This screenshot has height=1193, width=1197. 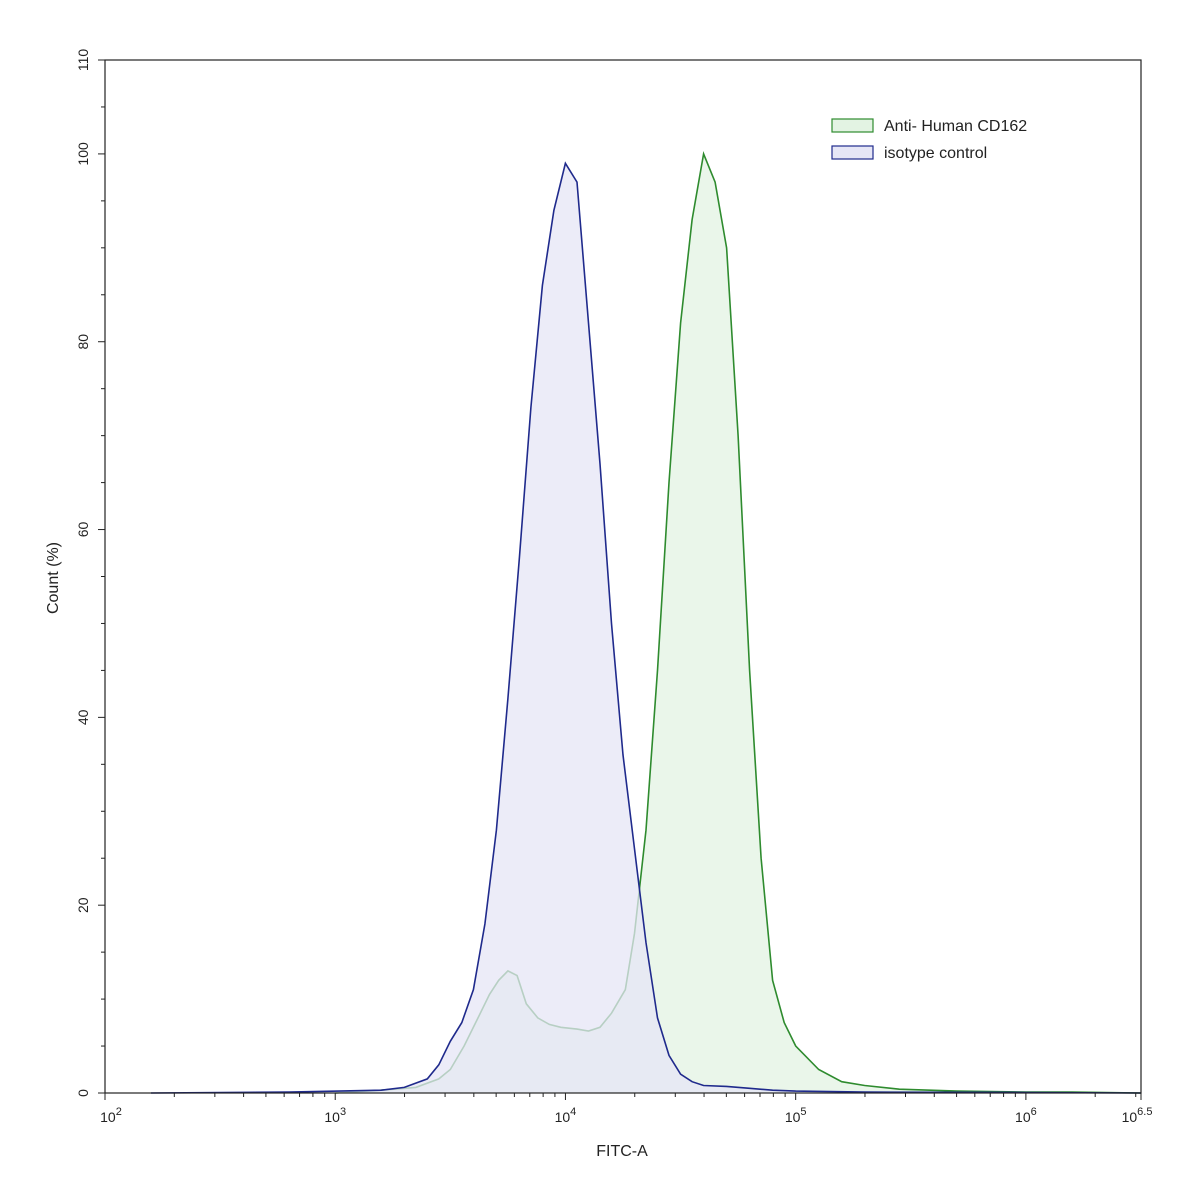 I want to click on y-tick-label: 100, so click(x=83, y=154).